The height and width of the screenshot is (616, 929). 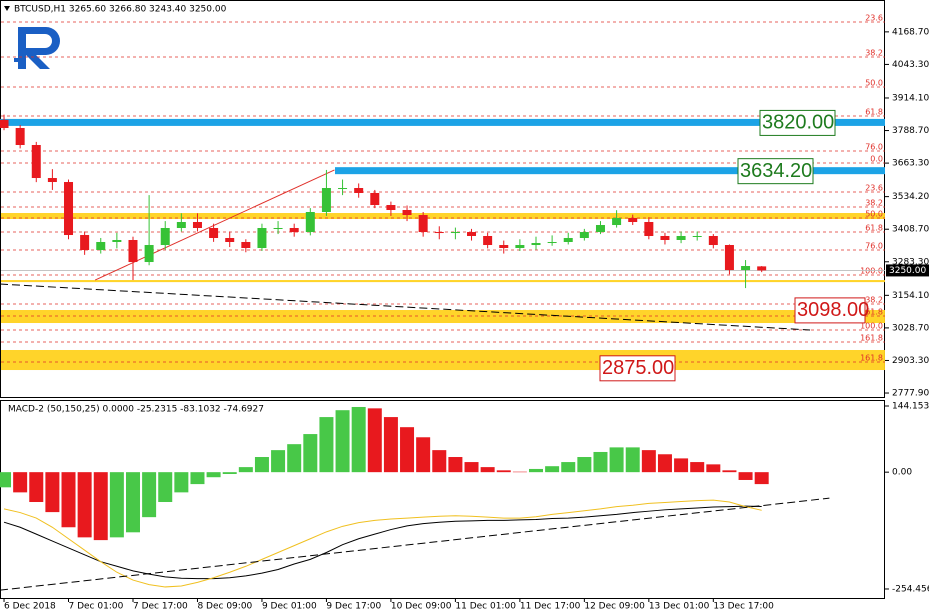 What do you see at coordinates (7, 8) in the screenshot?
I see `symbol-menu-arrow` at bounding box center [7, 8].